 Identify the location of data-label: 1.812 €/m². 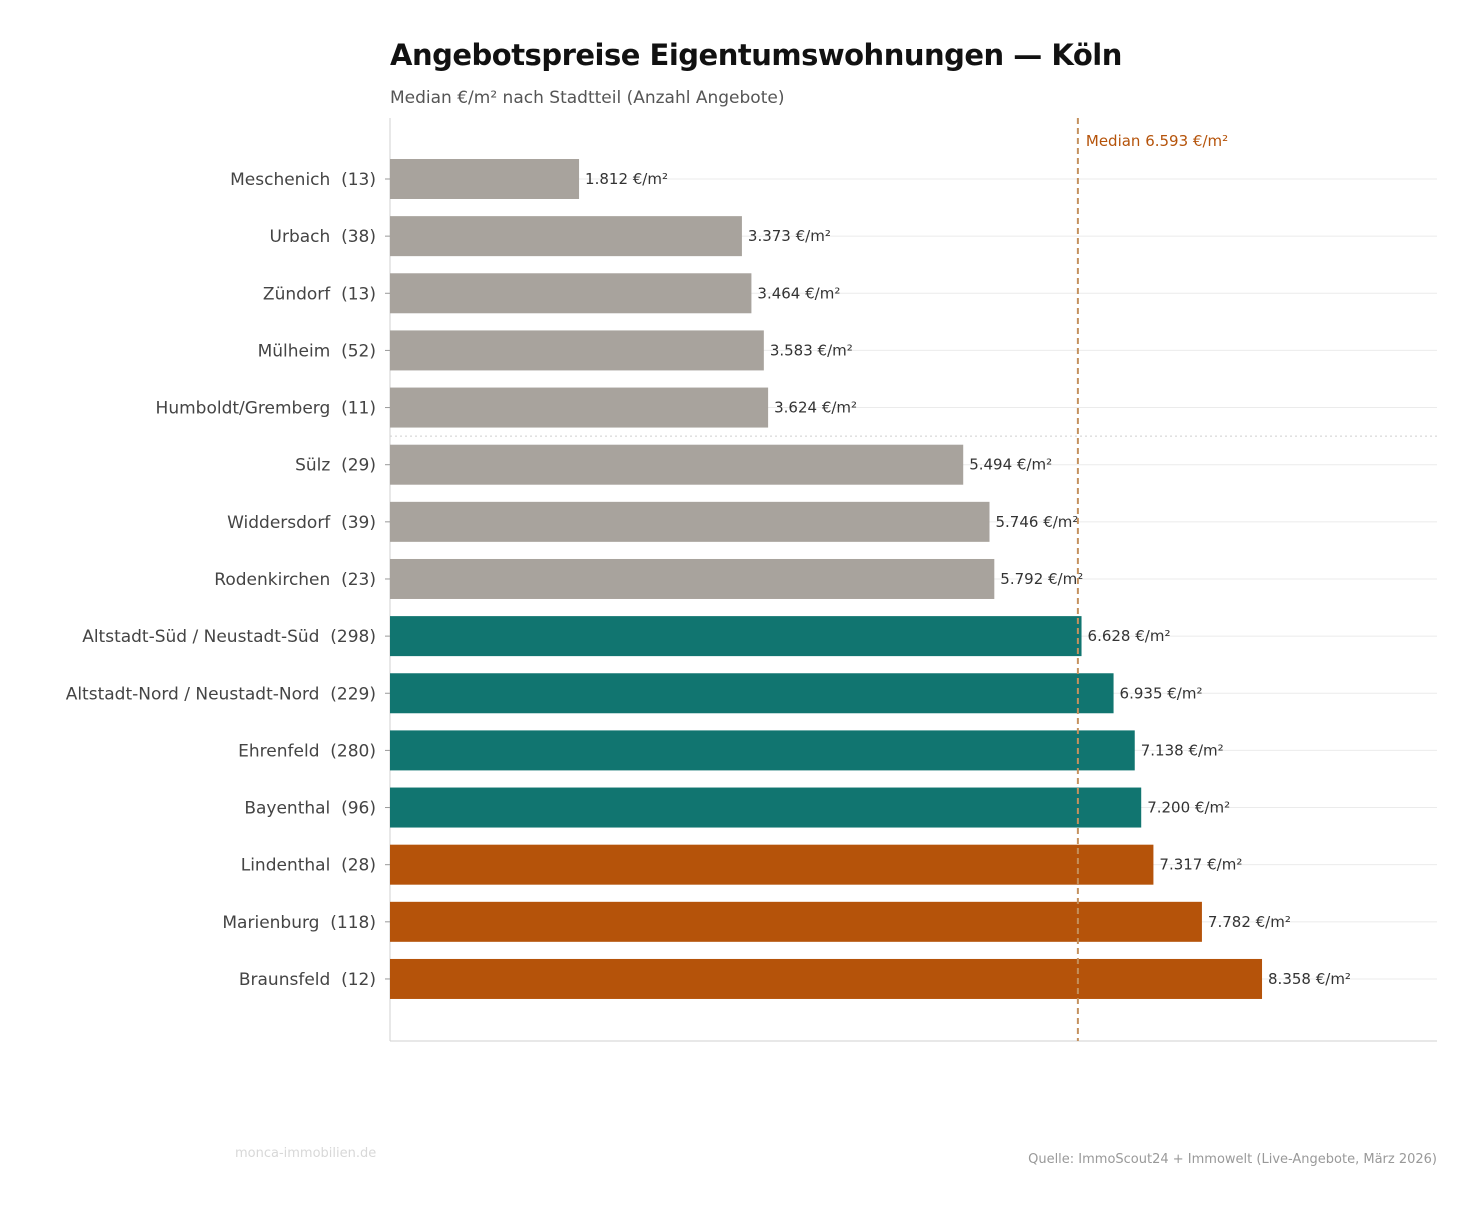
(626, 179).